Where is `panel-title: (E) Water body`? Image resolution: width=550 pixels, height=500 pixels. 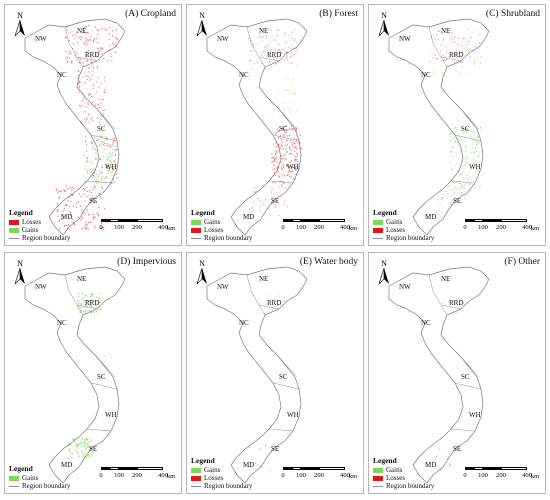
panel-title: (E) Water body is located at coordinates (328, 262).